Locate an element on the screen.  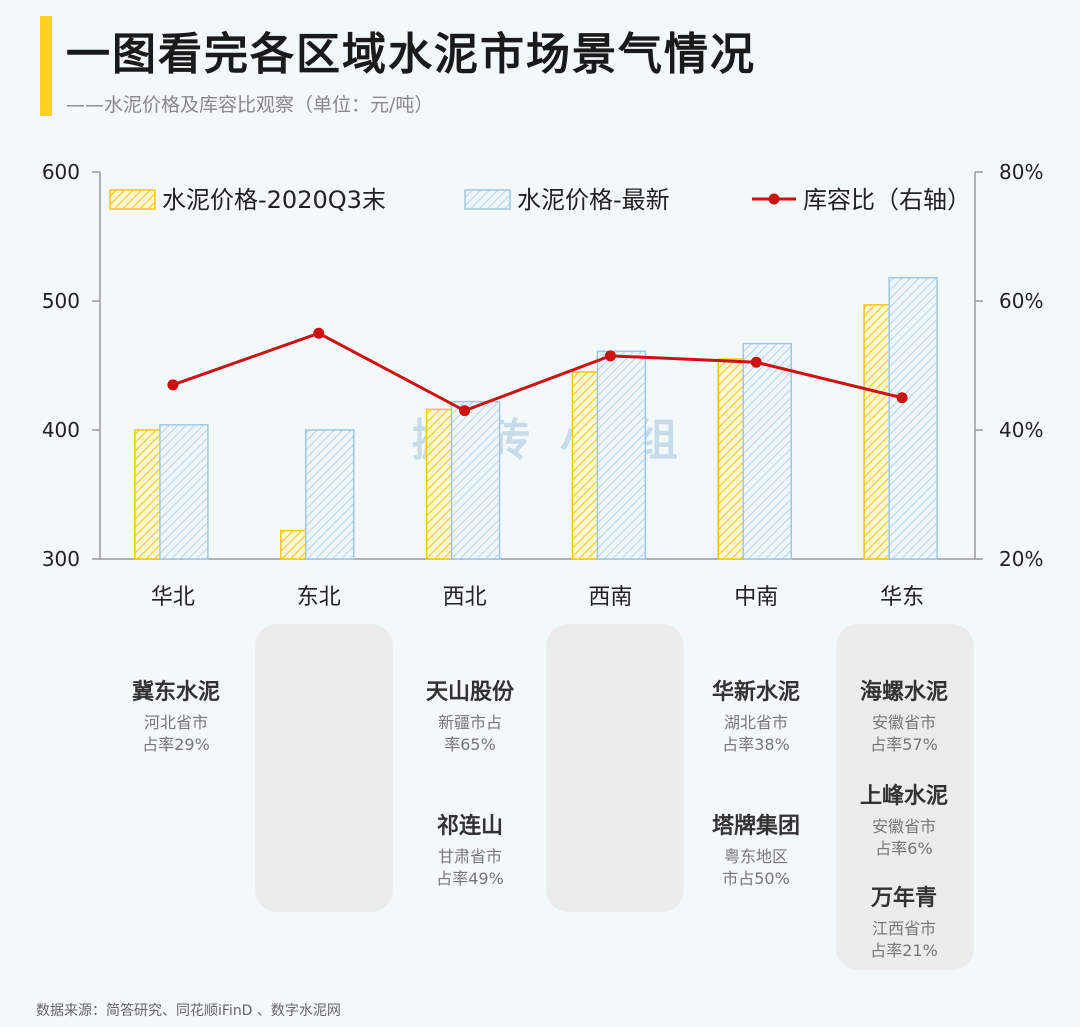
company-name: 华新水泥 is located at coordinates (755, 692).